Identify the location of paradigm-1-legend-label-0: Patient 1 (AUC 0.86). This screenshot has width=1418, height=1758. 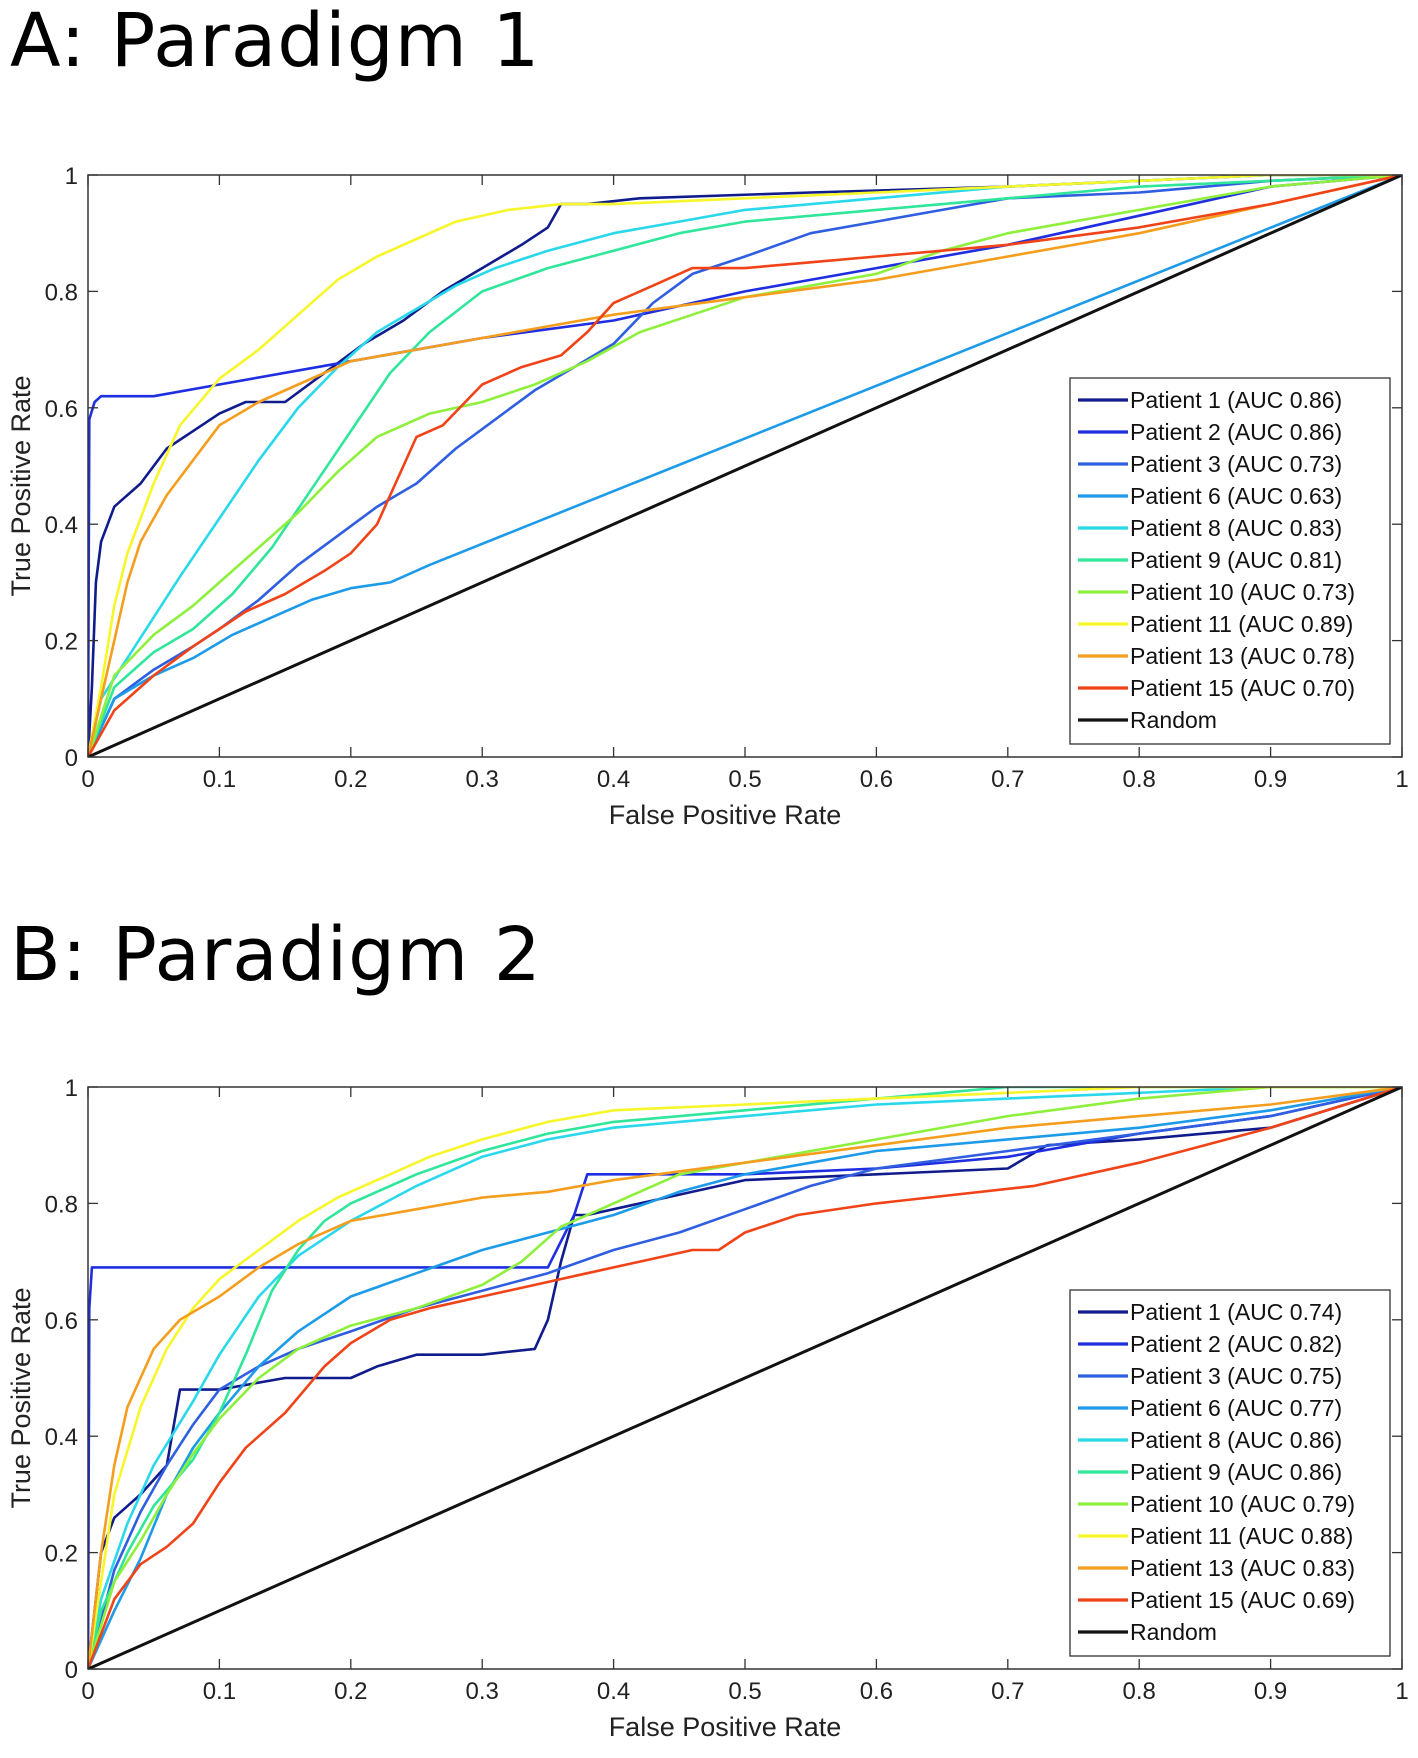
(1236, 400).